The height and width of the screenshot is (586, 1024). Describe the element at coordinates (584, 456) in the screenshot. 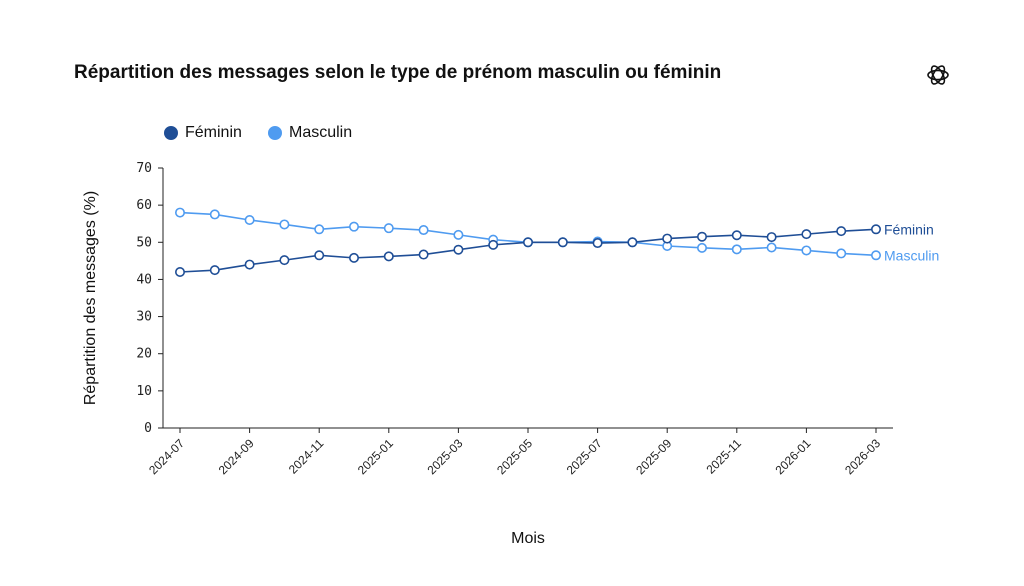

I see `x-tick-label: 2025-07` at that location.